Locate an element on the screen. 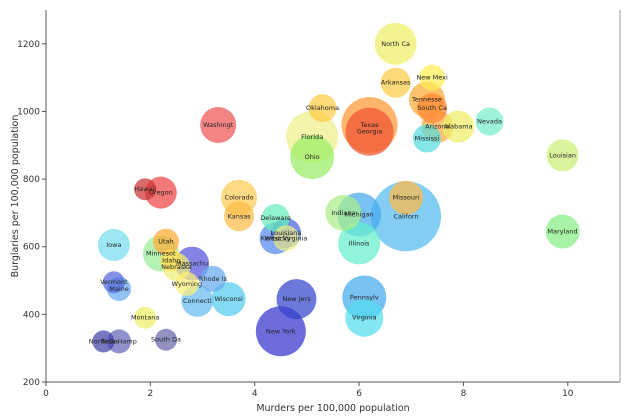 This screenshot has width=630, height=417. bubble-label: Oklahoma is located at coordinates (322, 108).